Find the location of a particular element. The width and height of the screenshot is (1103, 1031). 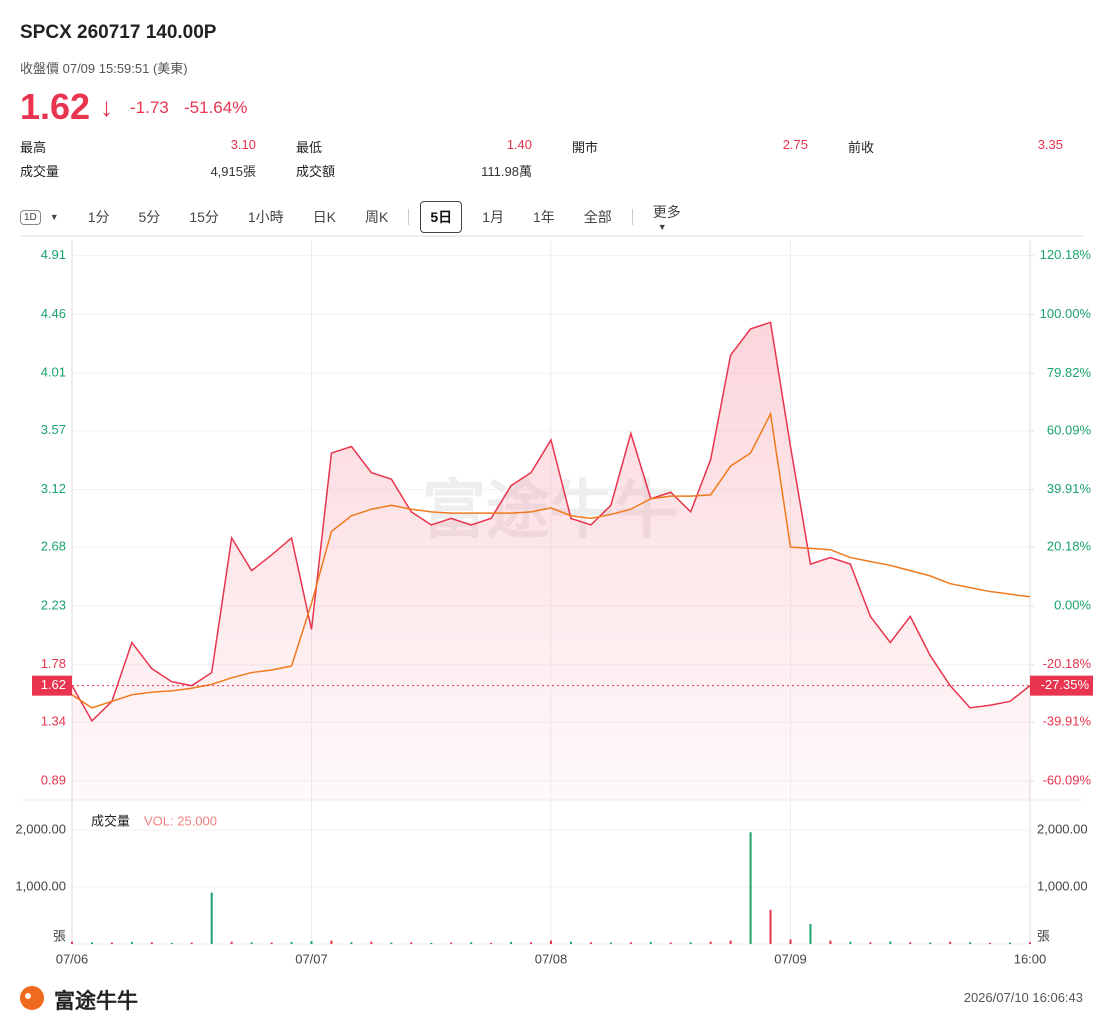

stat-label: 成交額 is located at coordinates (316, 171).